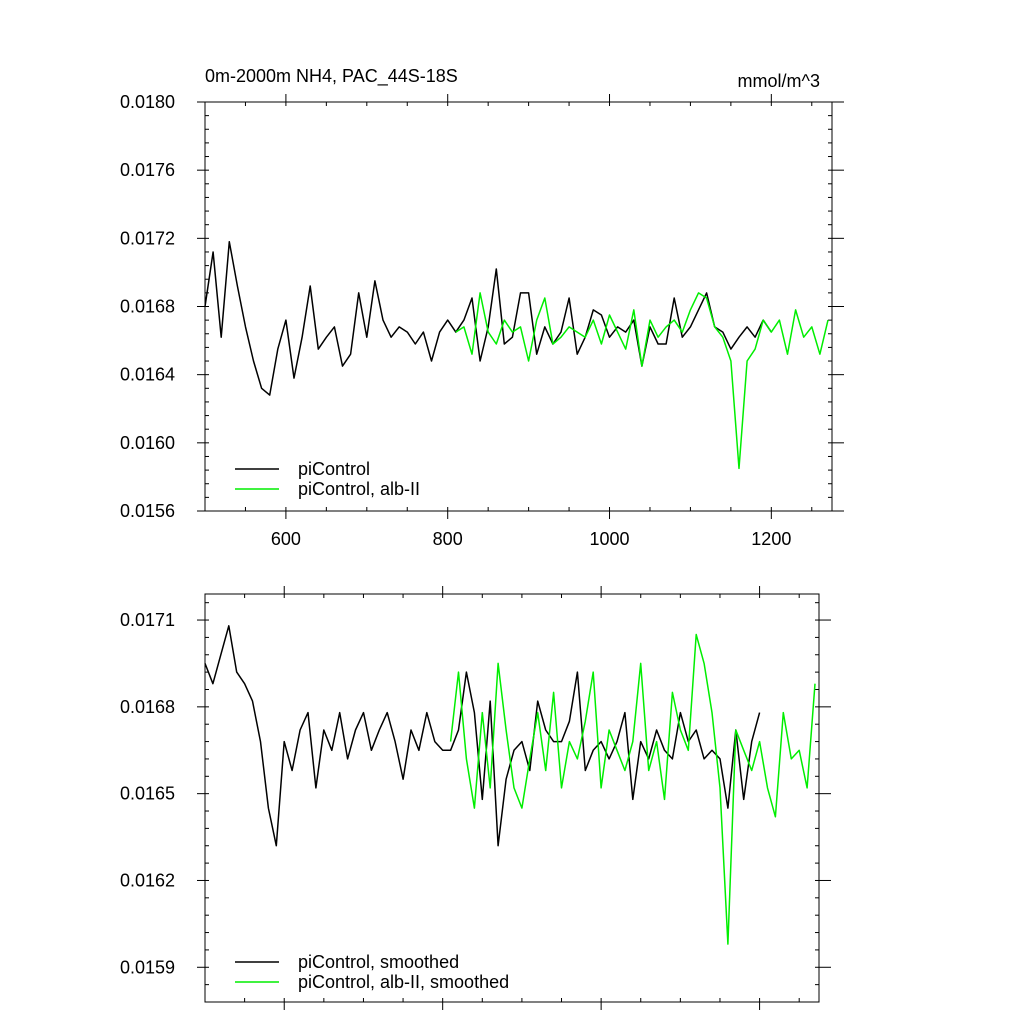 The image size is (1024, 1024). Describe the element at coordinates (147, 967) in the screenshot. I see `y-tick-label: 0.0159` at that location.